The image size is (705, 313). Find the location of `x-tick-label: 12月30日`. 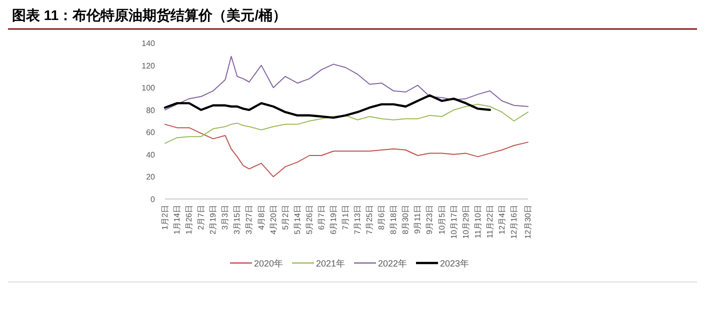

x-tick-label: 12月30日 is located at coordinates (528, 222).